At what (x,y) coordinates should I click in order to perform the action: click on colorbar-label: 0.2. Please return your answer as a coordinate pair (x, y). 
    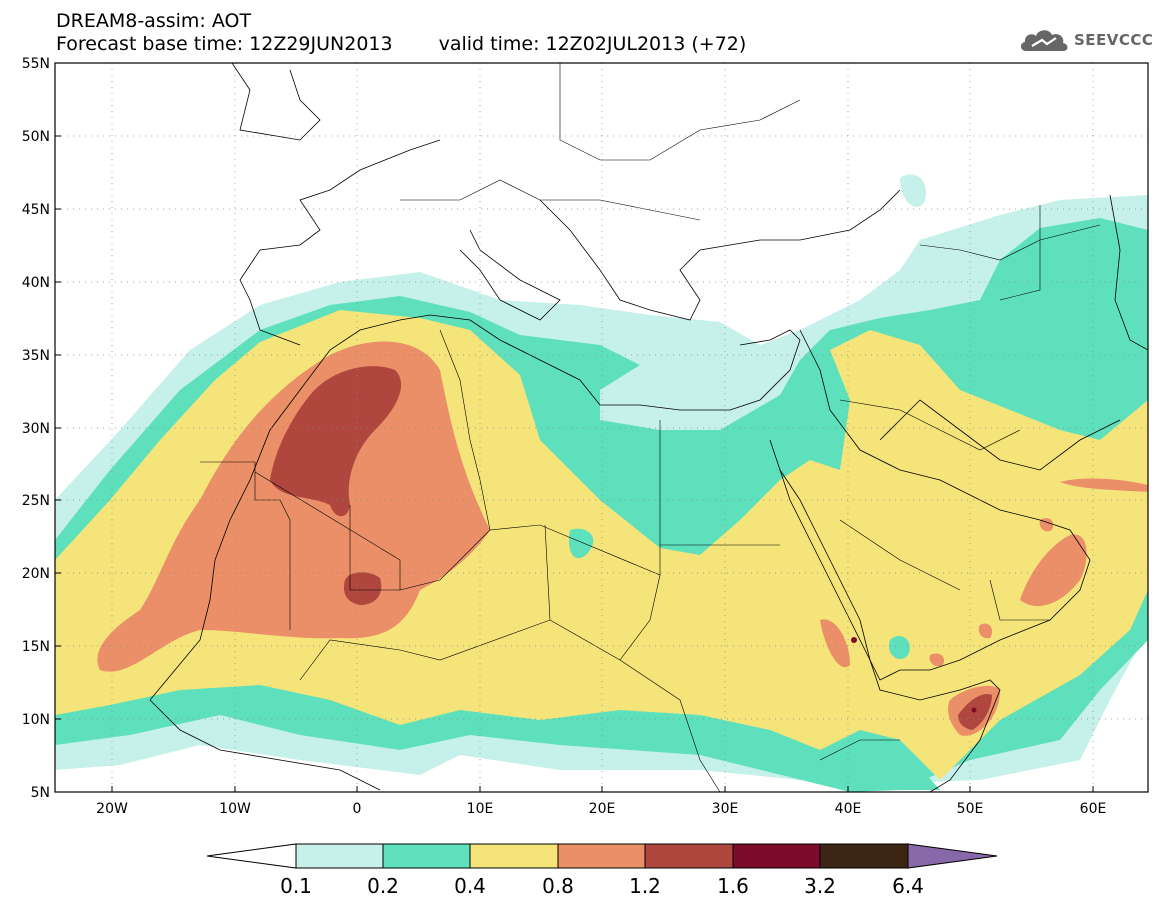
    Looking at the image, I should click on (383, 886).